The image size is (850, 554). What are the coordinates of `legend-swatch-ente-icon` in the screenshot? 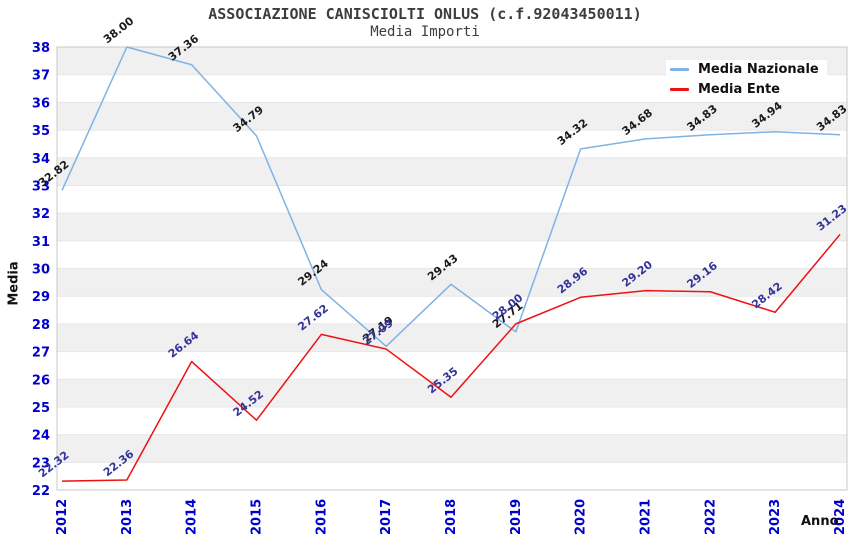 It's located at (679, 89).